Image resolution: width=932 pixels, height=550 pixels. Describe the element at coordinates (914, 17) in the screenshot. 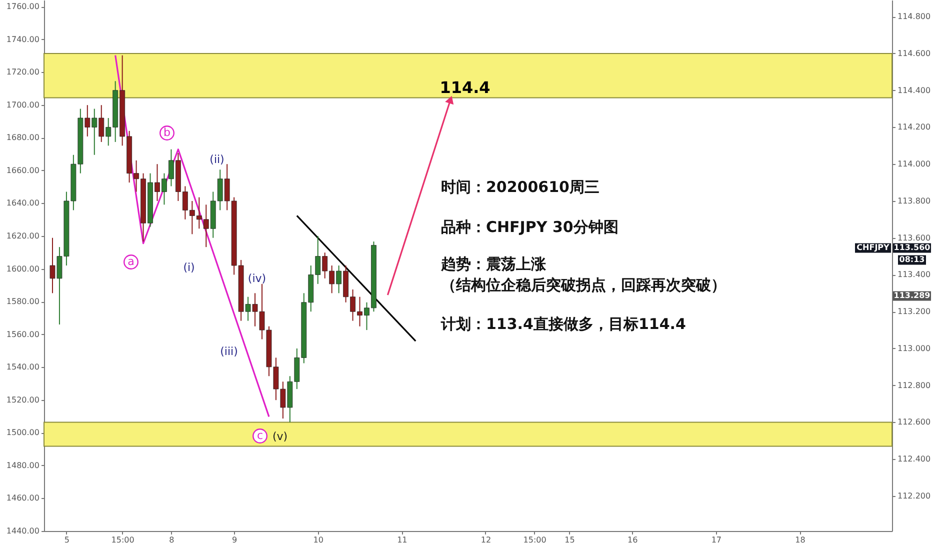

I see `y-tick-label: 114.800` at that location.